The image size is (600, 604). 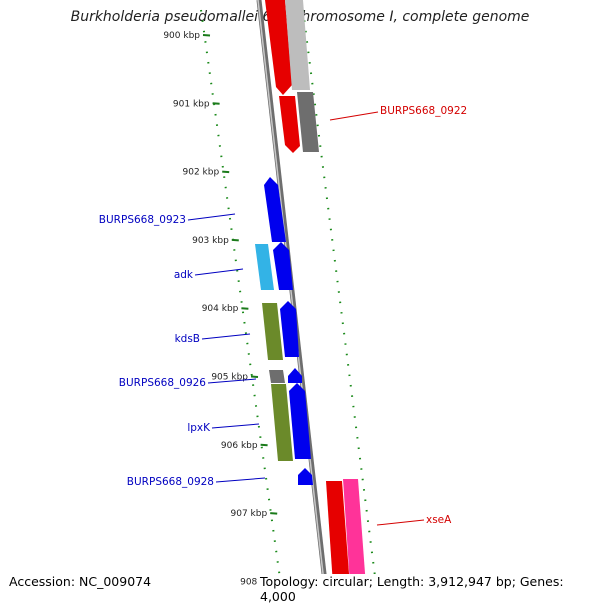 I want to click on gene-feature-kdsb-green, so click(x=272, y=331).